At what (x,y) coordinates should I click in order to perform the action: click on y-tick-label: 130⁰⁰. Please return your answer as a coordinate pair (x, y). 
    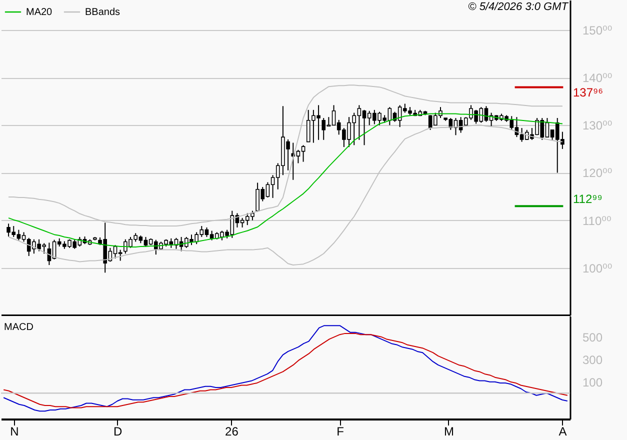
    Looking at the image, I should click on (597, 125).